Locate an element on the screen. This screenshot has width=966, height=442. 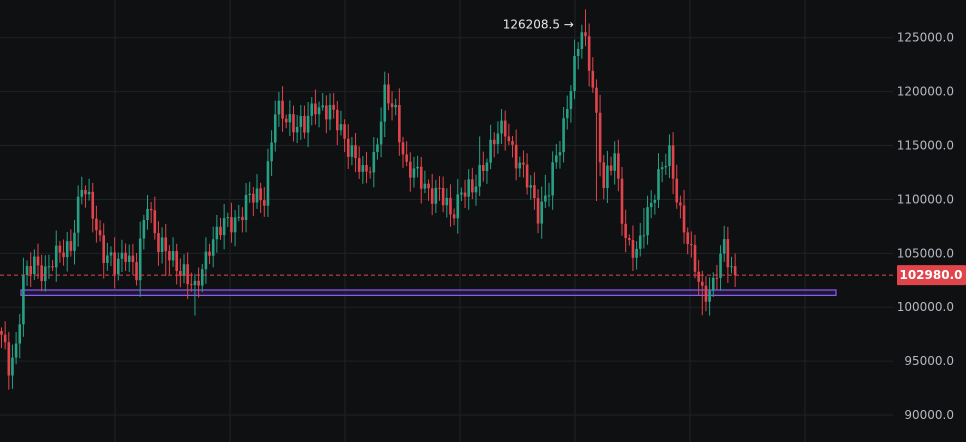
current-price-tag is located at coordinates (931, 275).